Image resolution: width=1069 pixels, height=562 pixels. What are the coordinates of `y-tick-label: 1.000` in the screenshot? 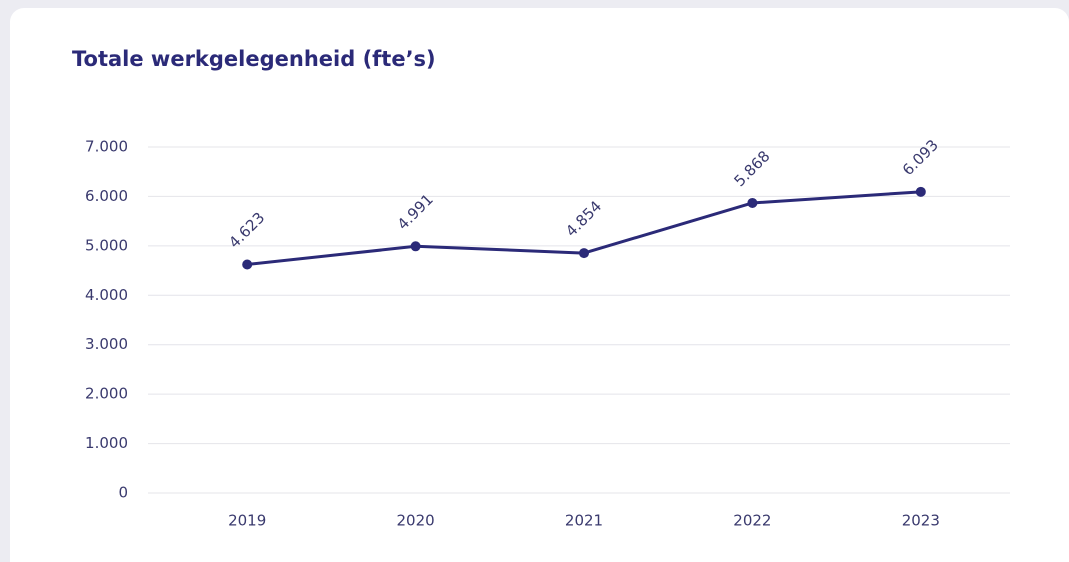 It's located at (106, 443).